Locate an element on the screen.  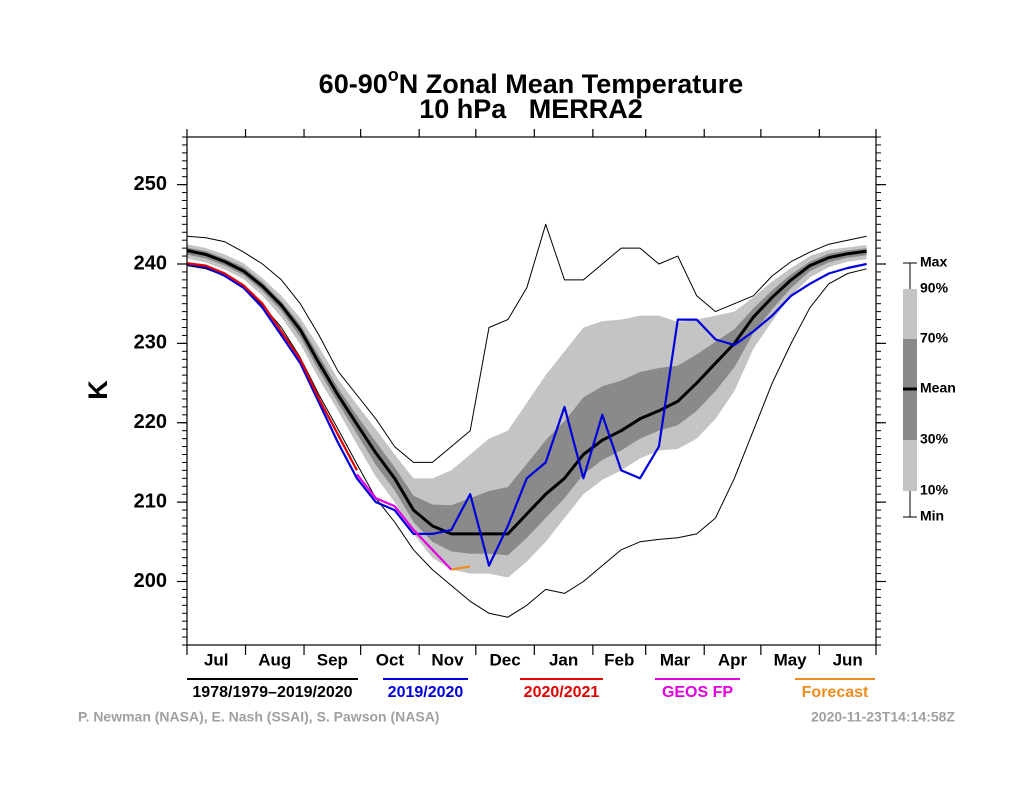
x-tick-label: Aug is located at coordinates (274, 659).